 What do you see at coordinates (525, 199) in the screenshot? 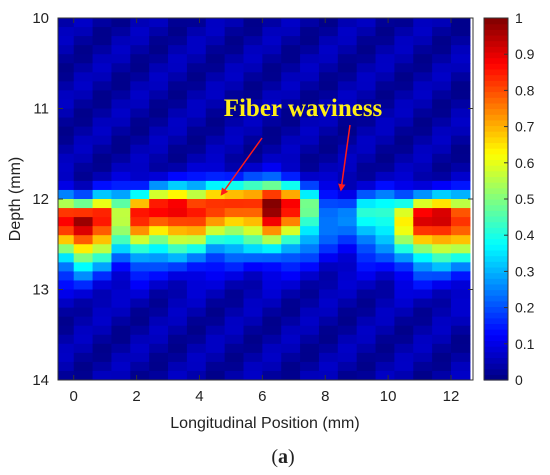
I see `colorbar-tick-label: 0.5` at bounding box center [525, 199].